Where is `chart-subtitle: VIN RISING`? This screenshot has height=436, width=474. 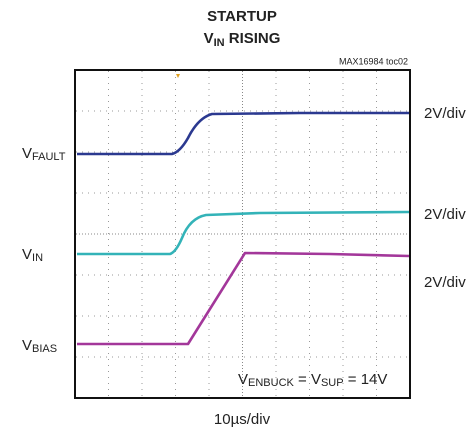
chart-subtitle: VIN RISING is located at coordinates (242, 39).